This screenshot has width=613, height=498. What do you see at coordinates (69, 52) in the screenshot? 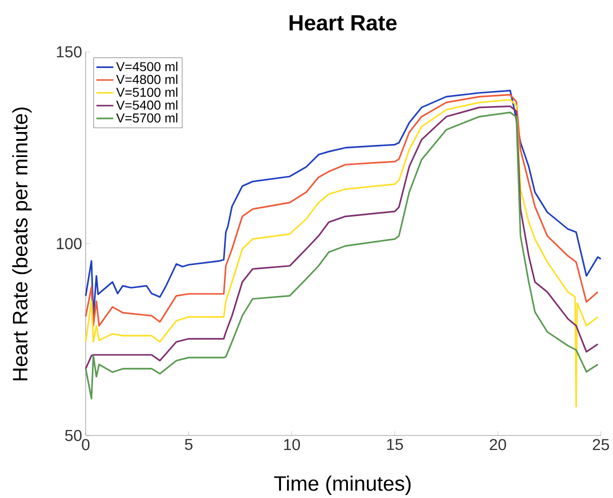
I see `y-tick-label: 150` at bounding box center [69, 52].